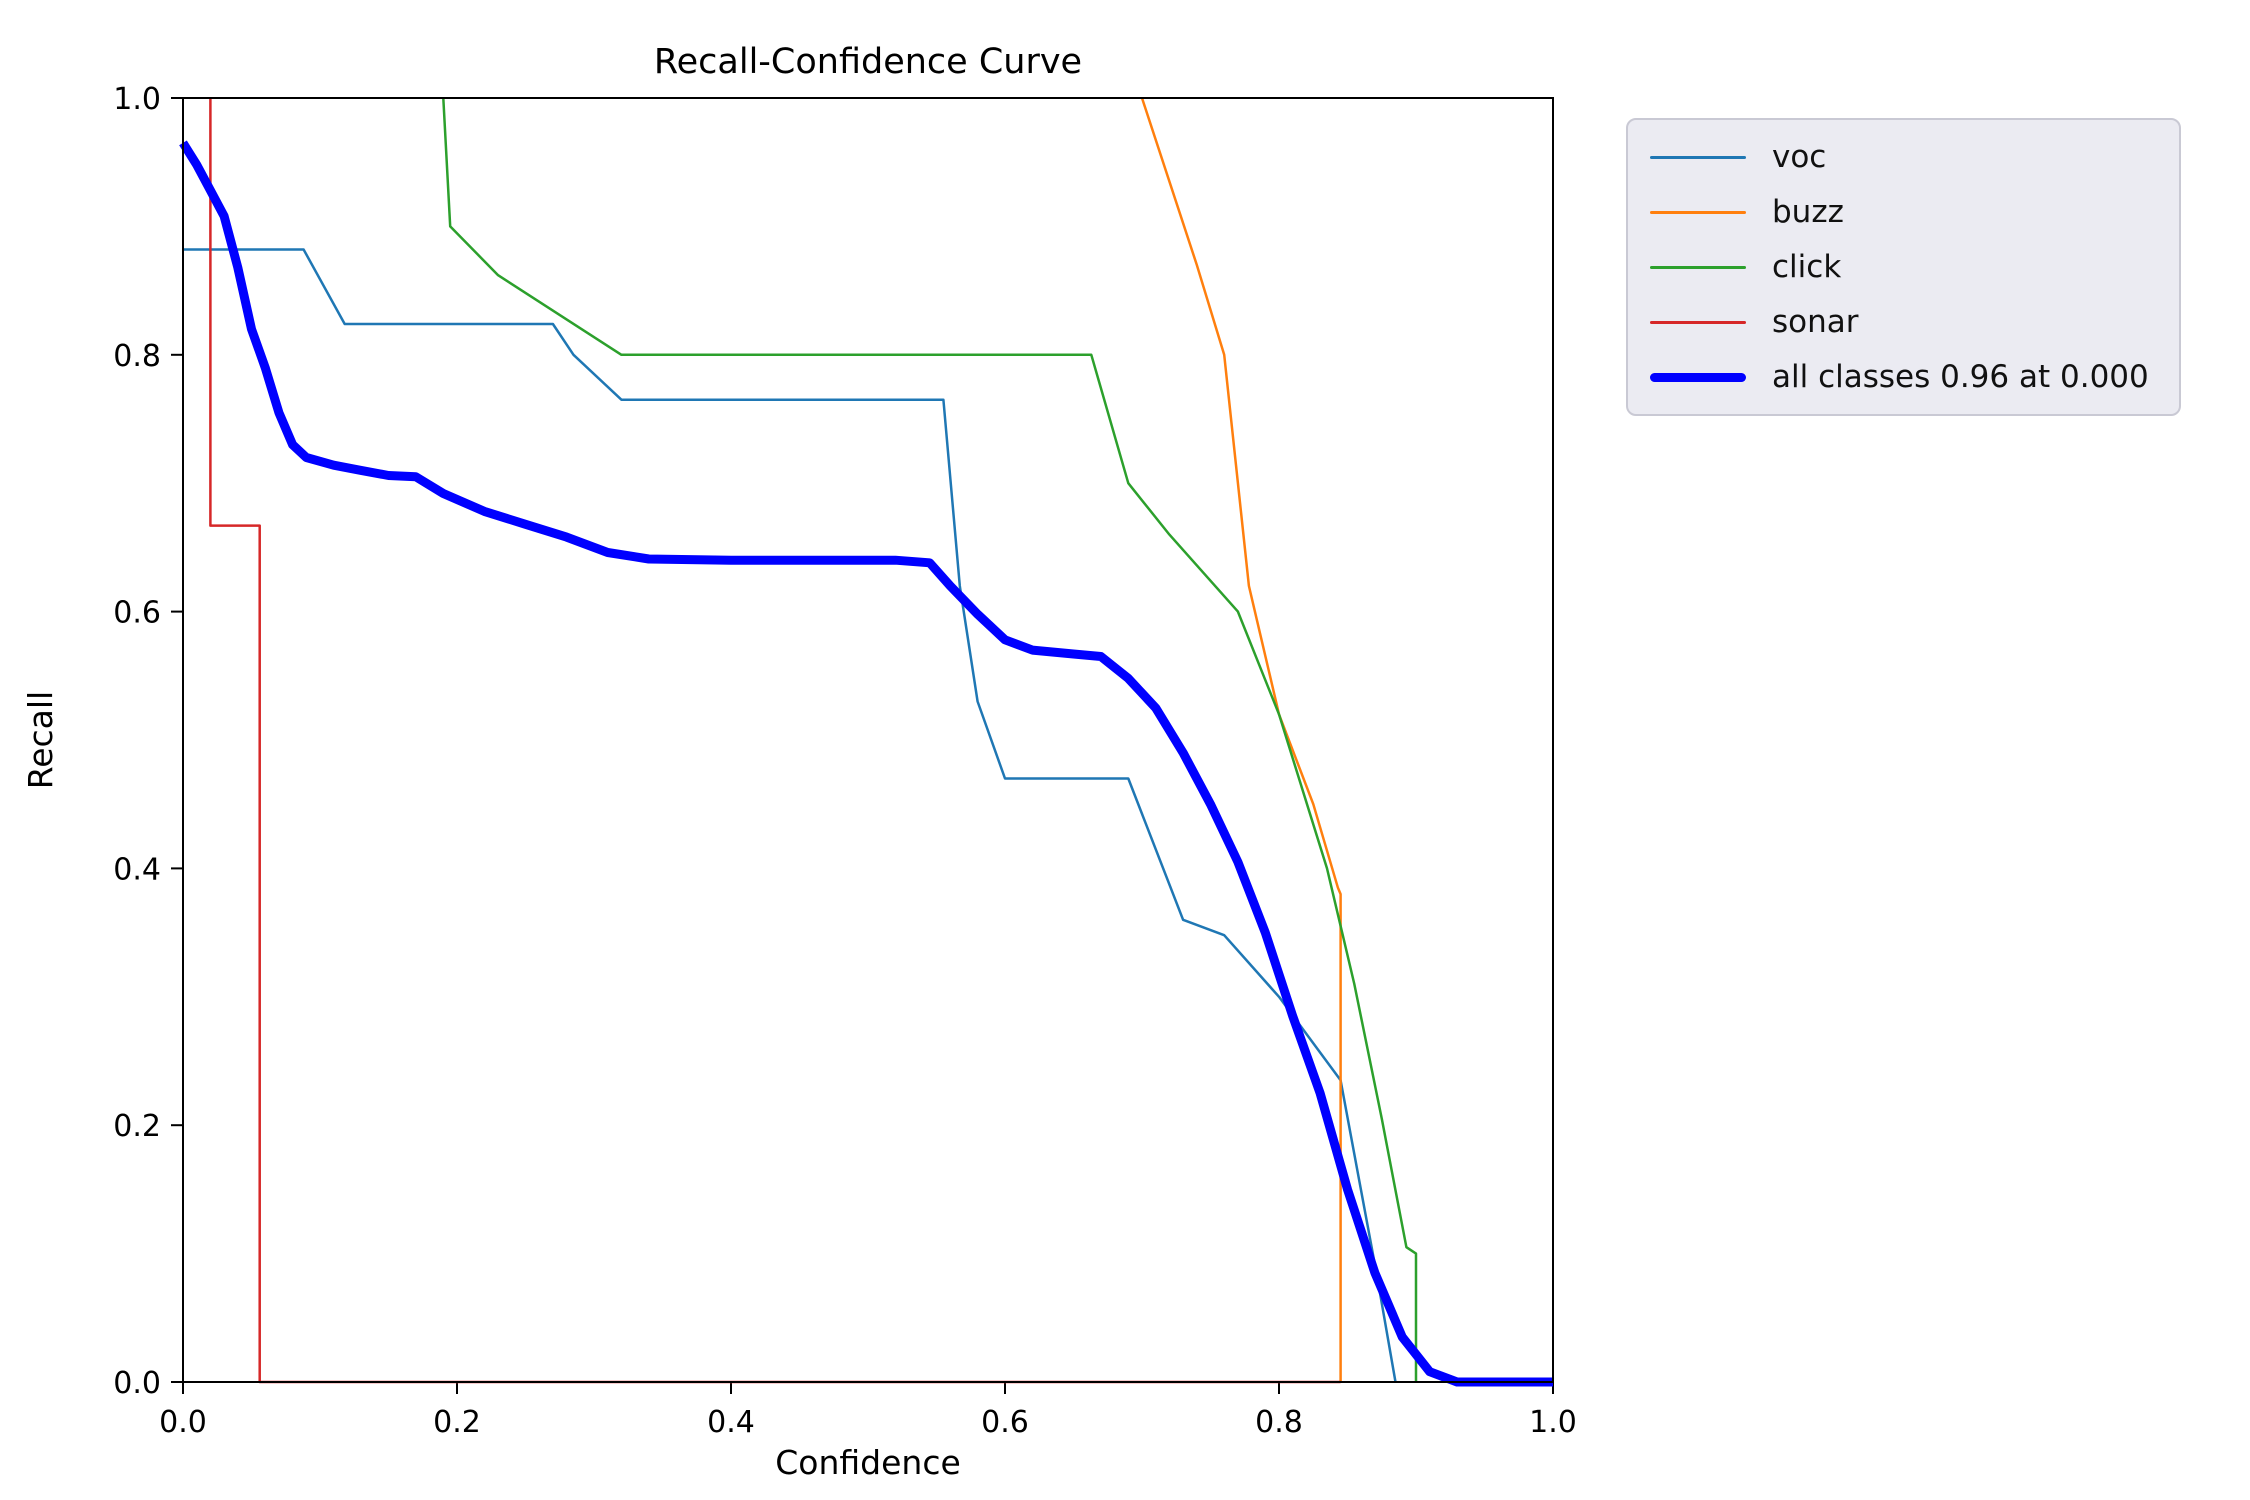 The image size is (2250, 1500). Describe the element at coordinates (1553, 1422) in the screenshot. I see `x-tick-label: 1.0` at that location.